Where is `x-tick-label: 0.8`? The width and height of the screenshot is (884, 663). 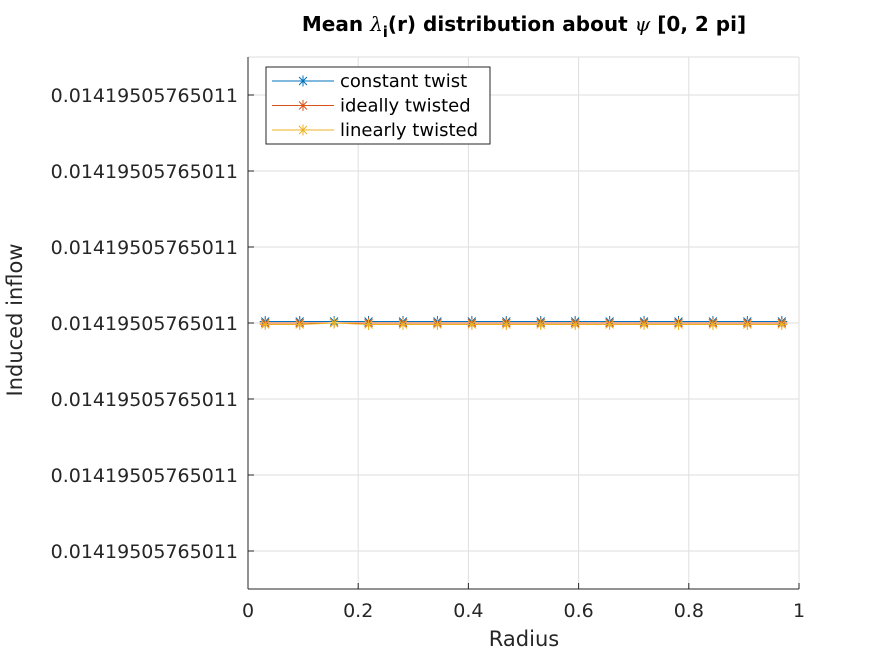
x-tick-label: 0.8 is located at coordinates (689, 611).